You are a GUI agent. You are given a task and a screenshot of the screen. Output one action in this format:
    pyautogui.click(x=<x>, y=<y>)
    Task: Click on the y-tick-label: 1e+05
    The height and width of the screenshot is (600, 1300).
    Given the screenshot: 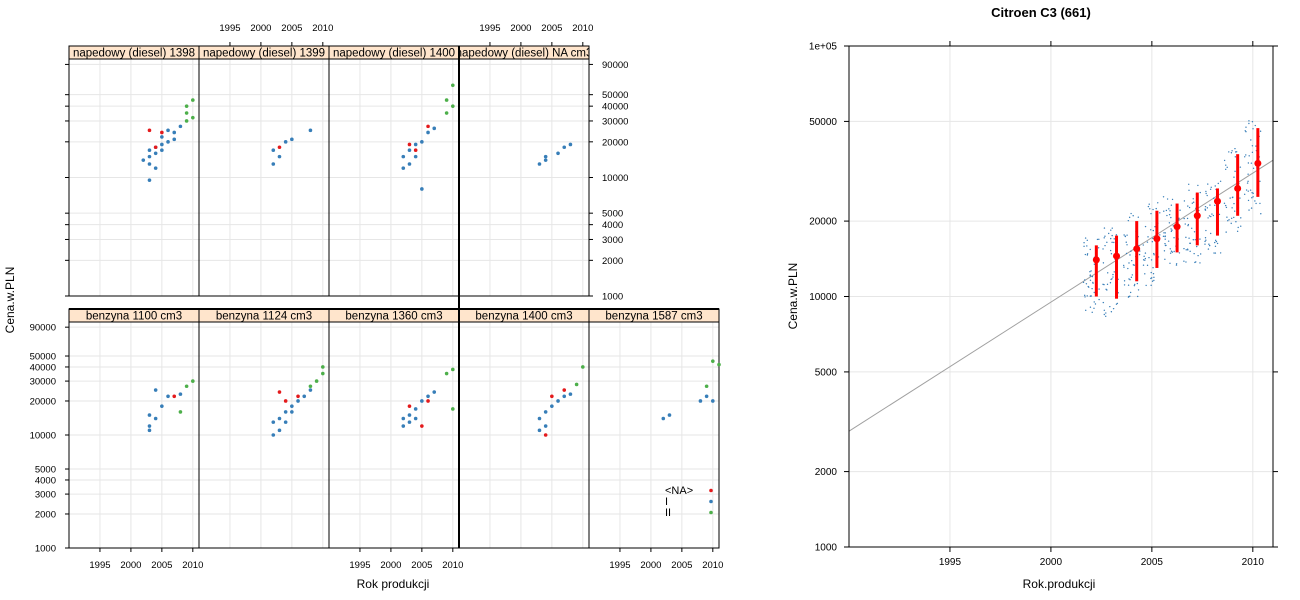 What is the action you would take?
    pyautogui.click(x=823, y=47)
    